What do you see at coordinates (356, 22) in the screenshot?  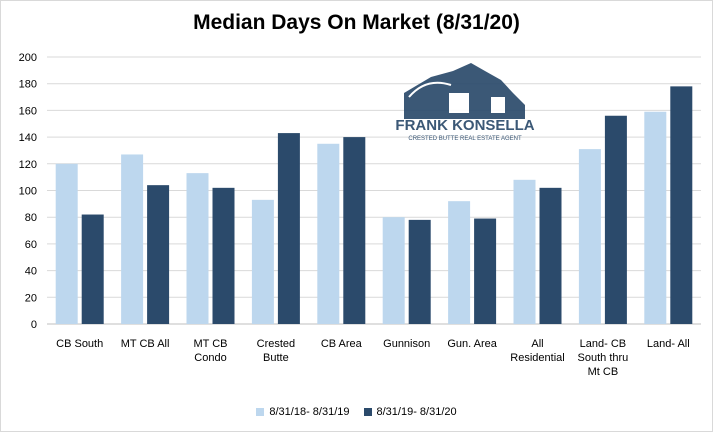 I see `chart-title: Median Days On Market (8/31/20)` at bounding box center [356, 22].